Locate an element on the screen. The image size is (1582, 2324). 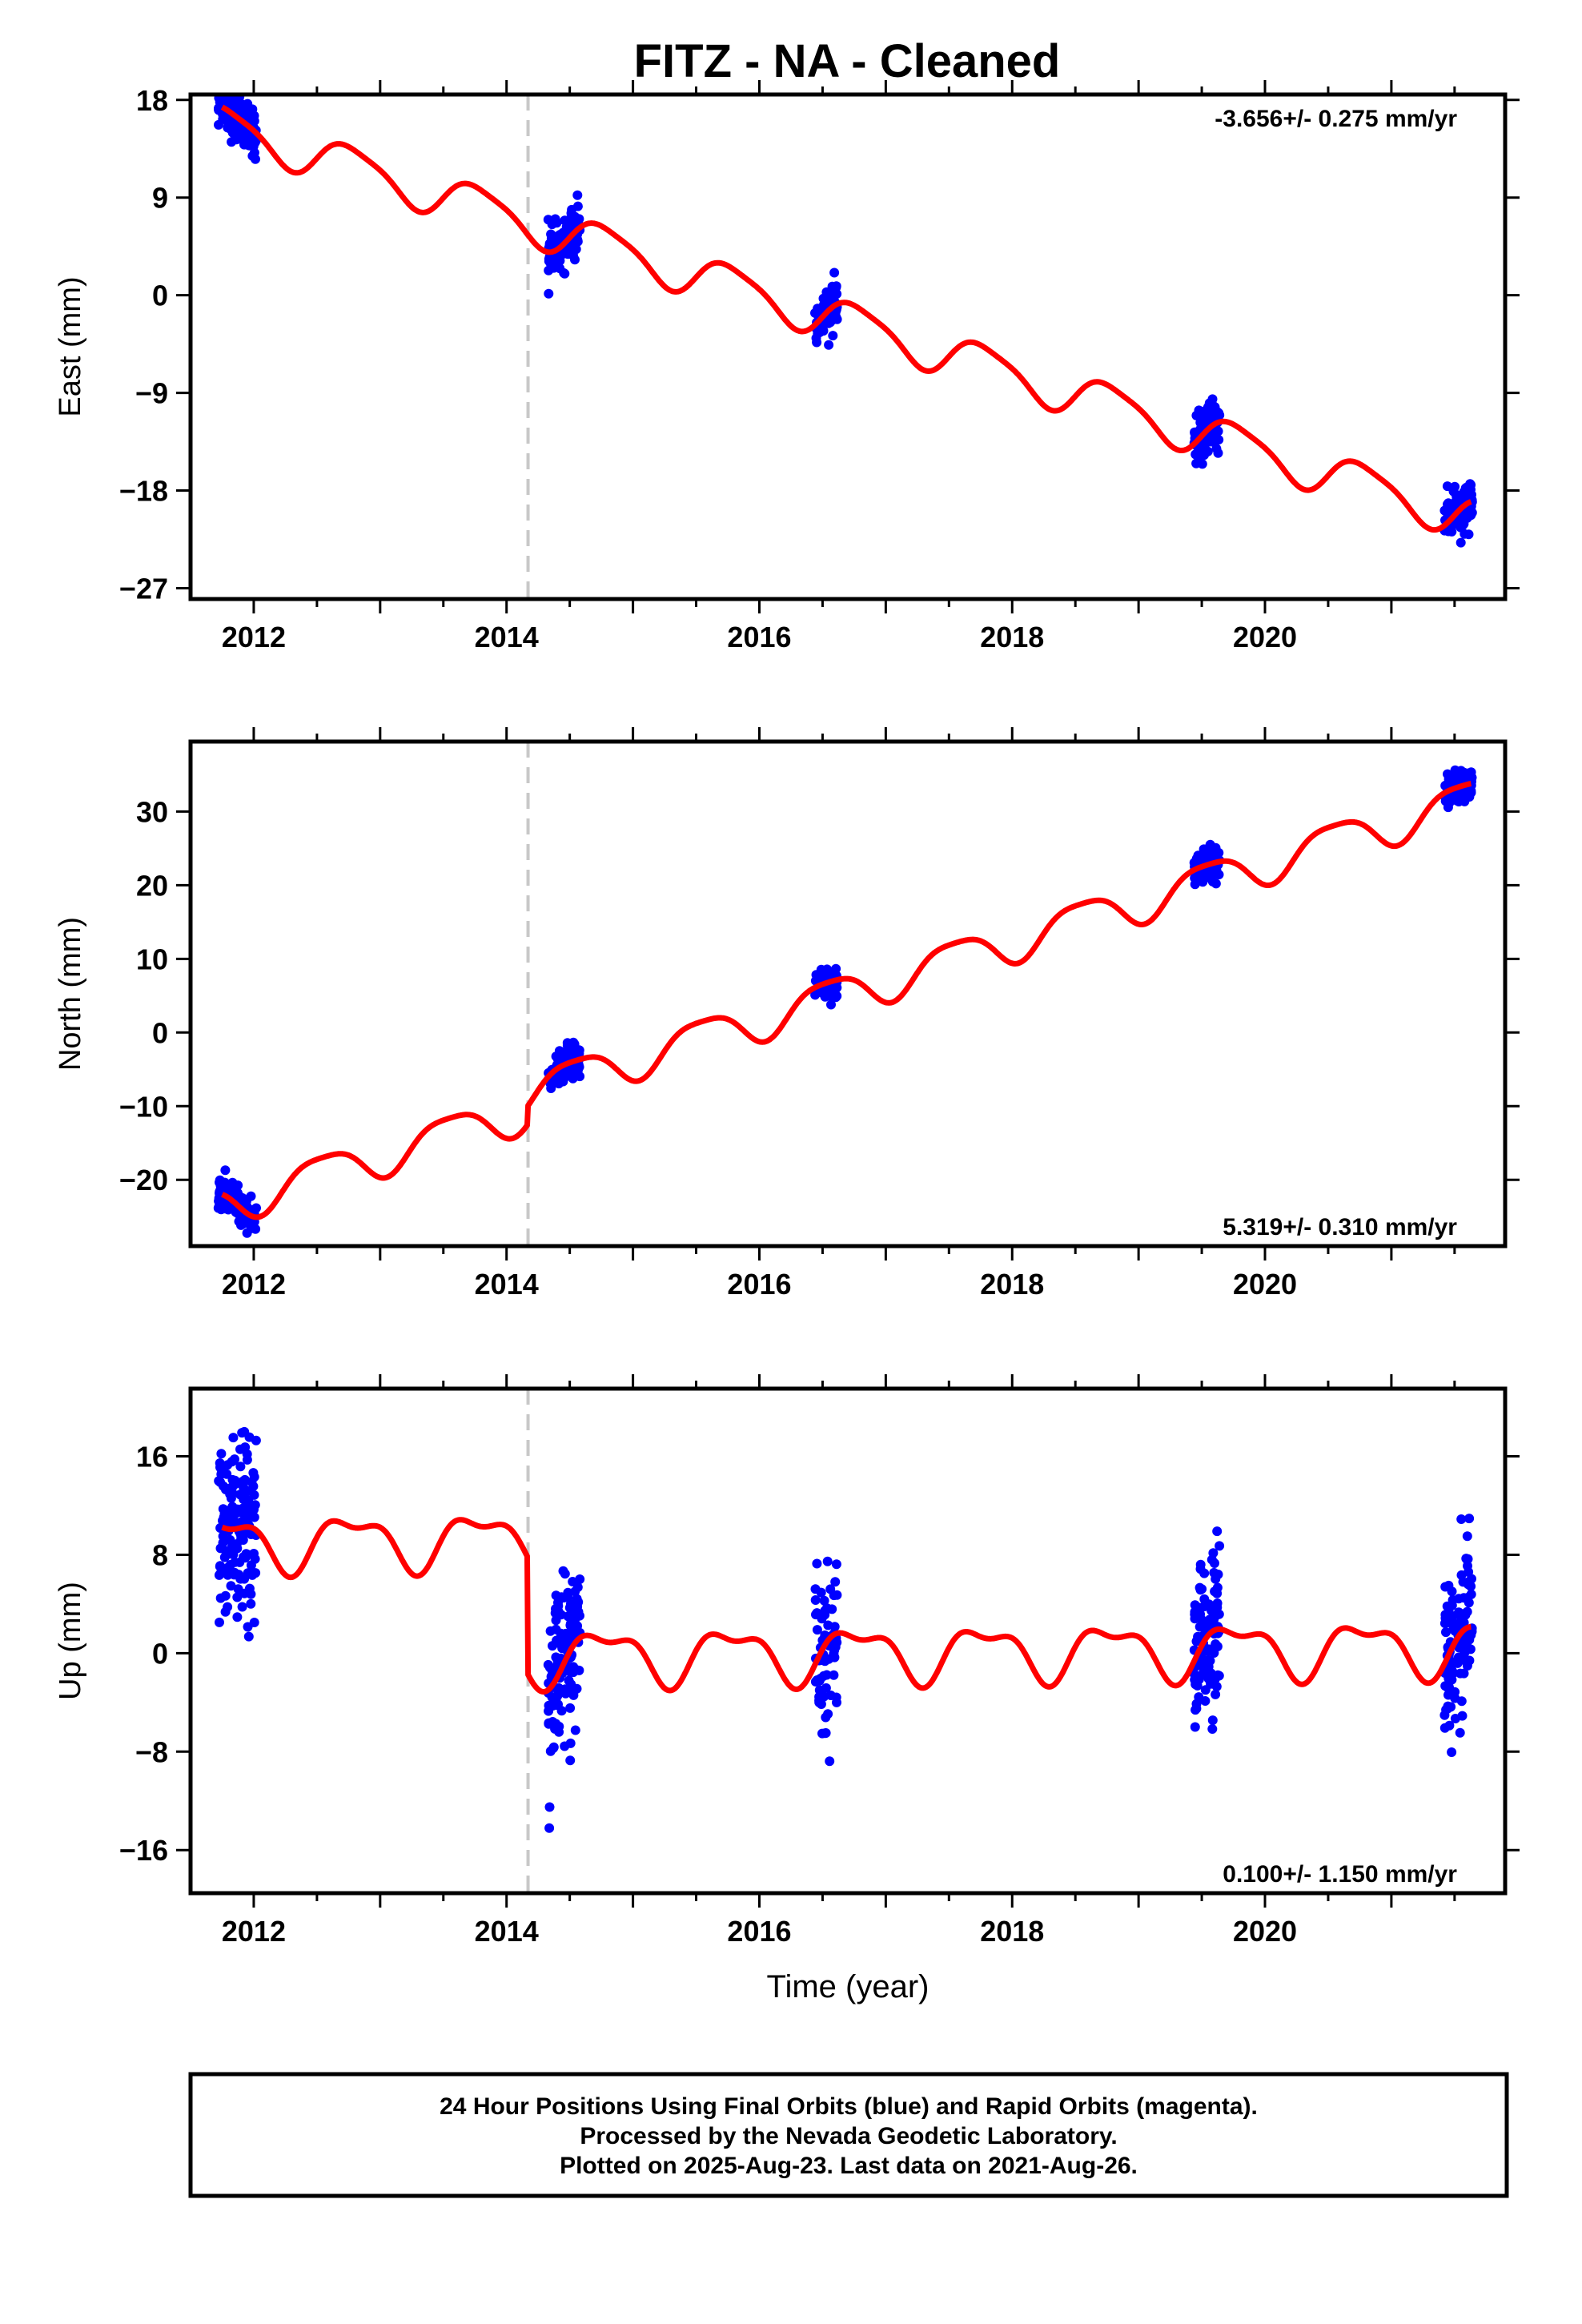
x-tick-label: 2020 is located at coordinates (1265, 637).